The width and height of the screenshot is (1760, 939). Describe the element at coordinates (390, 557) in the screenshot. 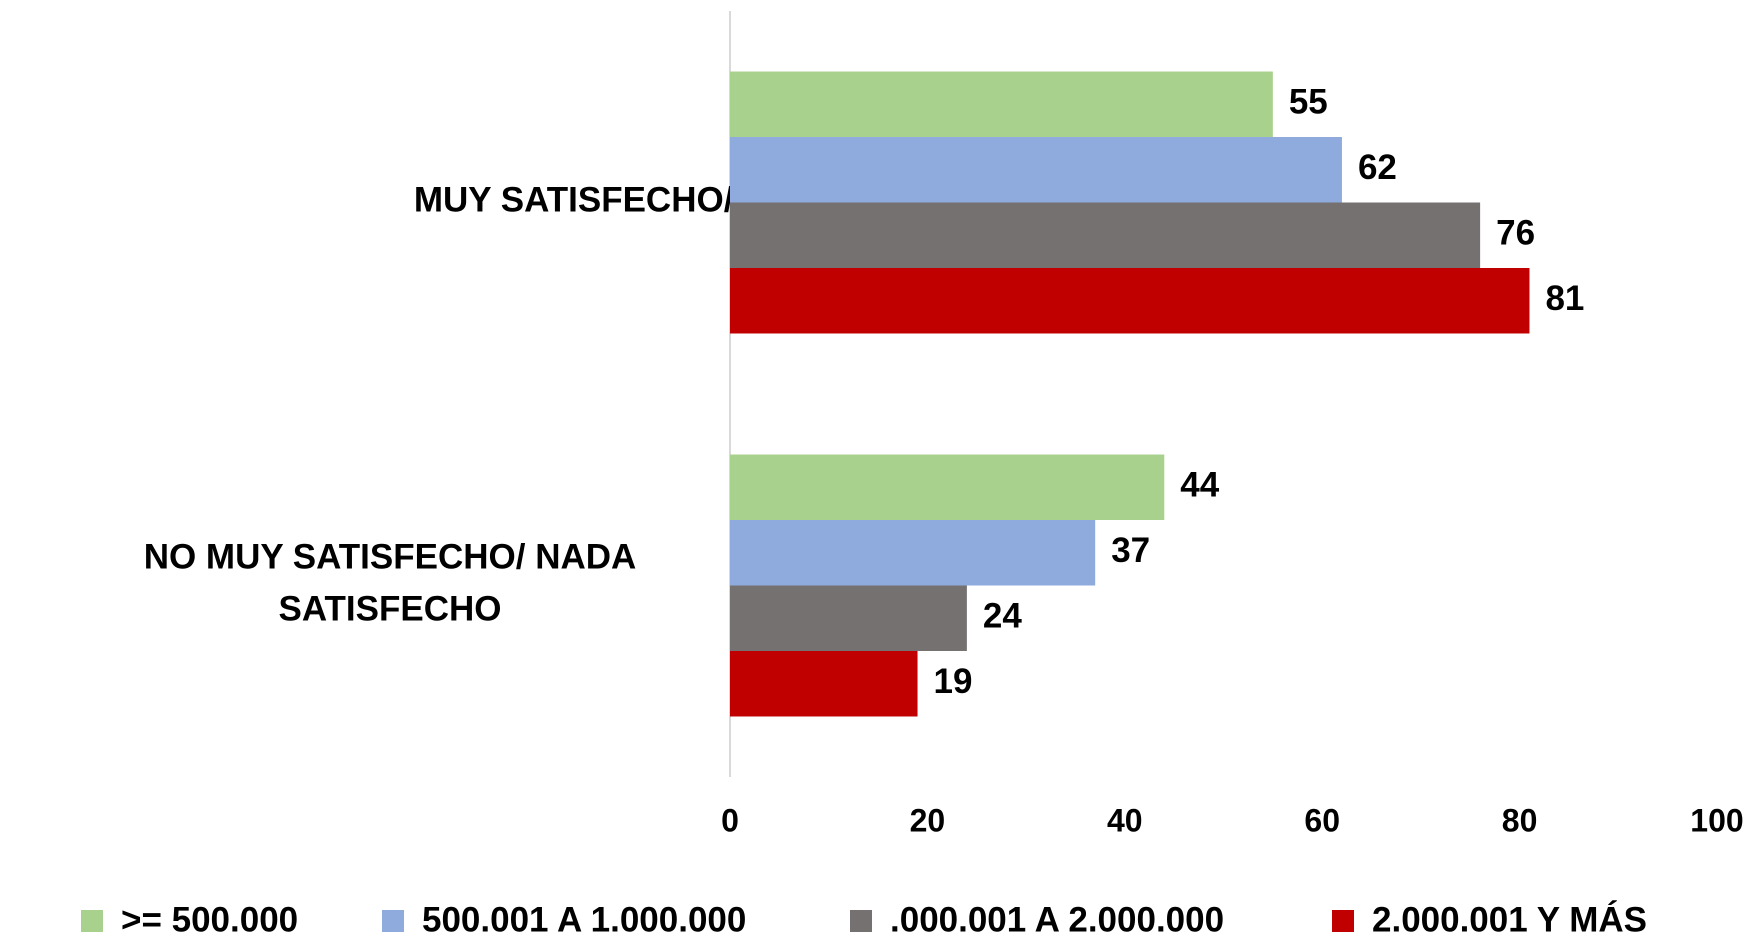

I see `category-label-line: NO MUY SATISFECHO/ NADA` at that location.